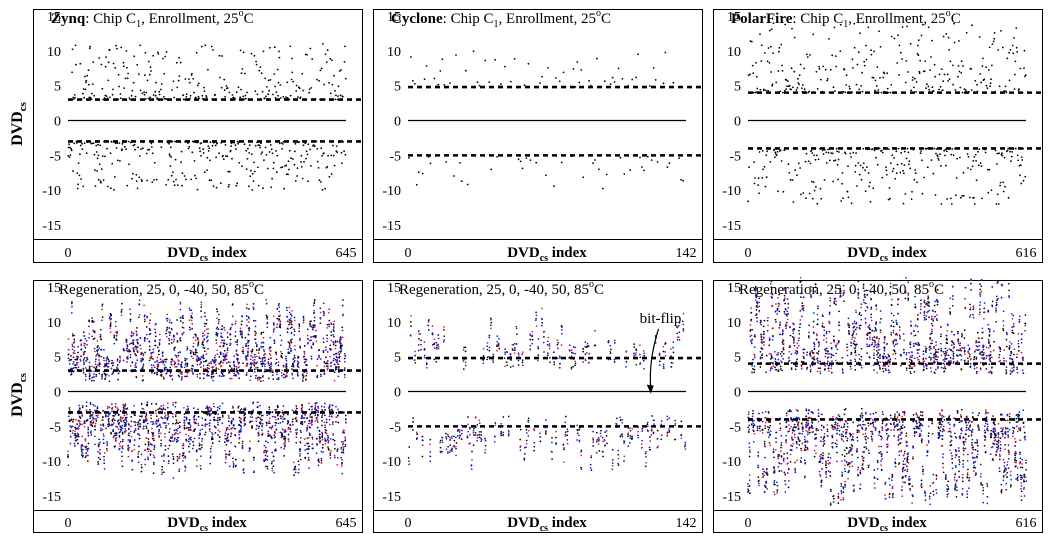  What do you see at coordinates (54, 288) in the screenshot?
I see `y-tick-label: 15` at bounding box center [54, 288].